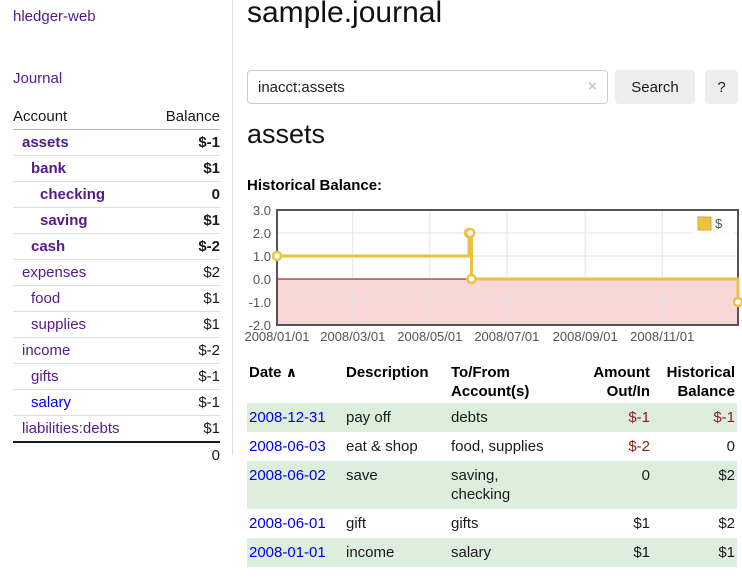 This screenshot has width=742, height=582. I want to click on account-link: cash, so click(48, 246).